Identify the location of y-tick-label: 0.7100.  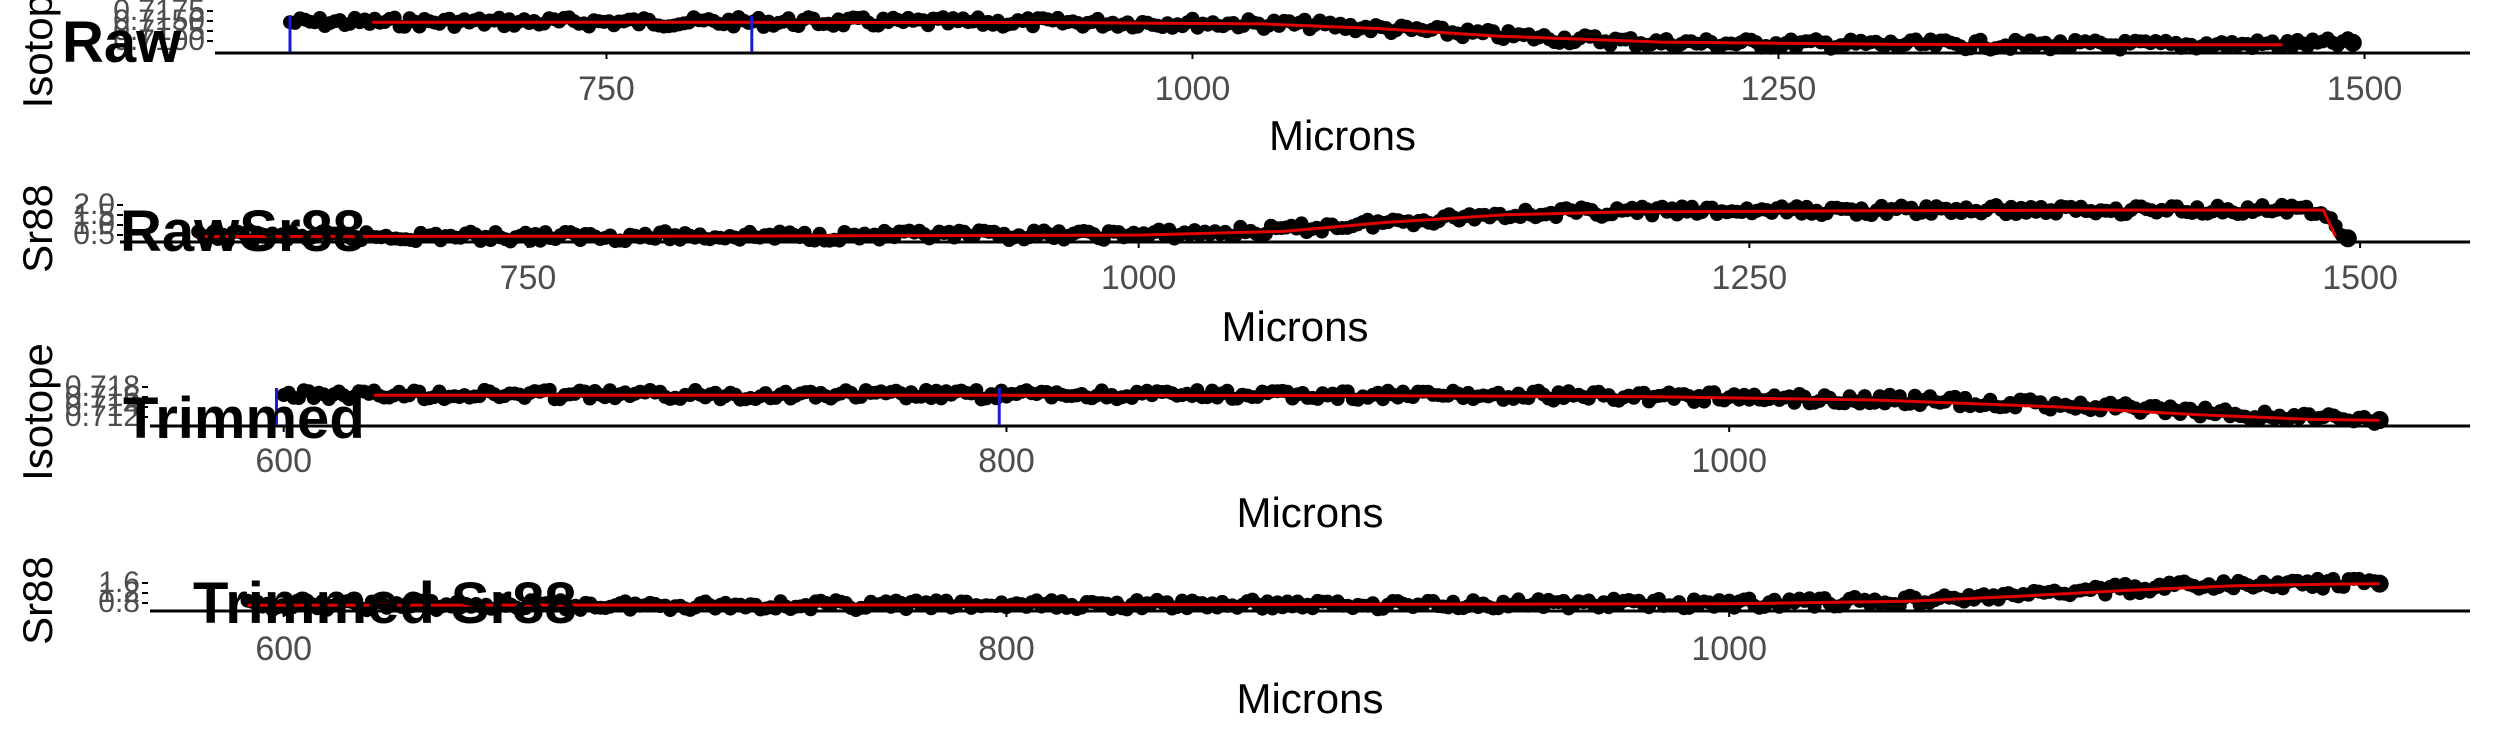
(159, 40).